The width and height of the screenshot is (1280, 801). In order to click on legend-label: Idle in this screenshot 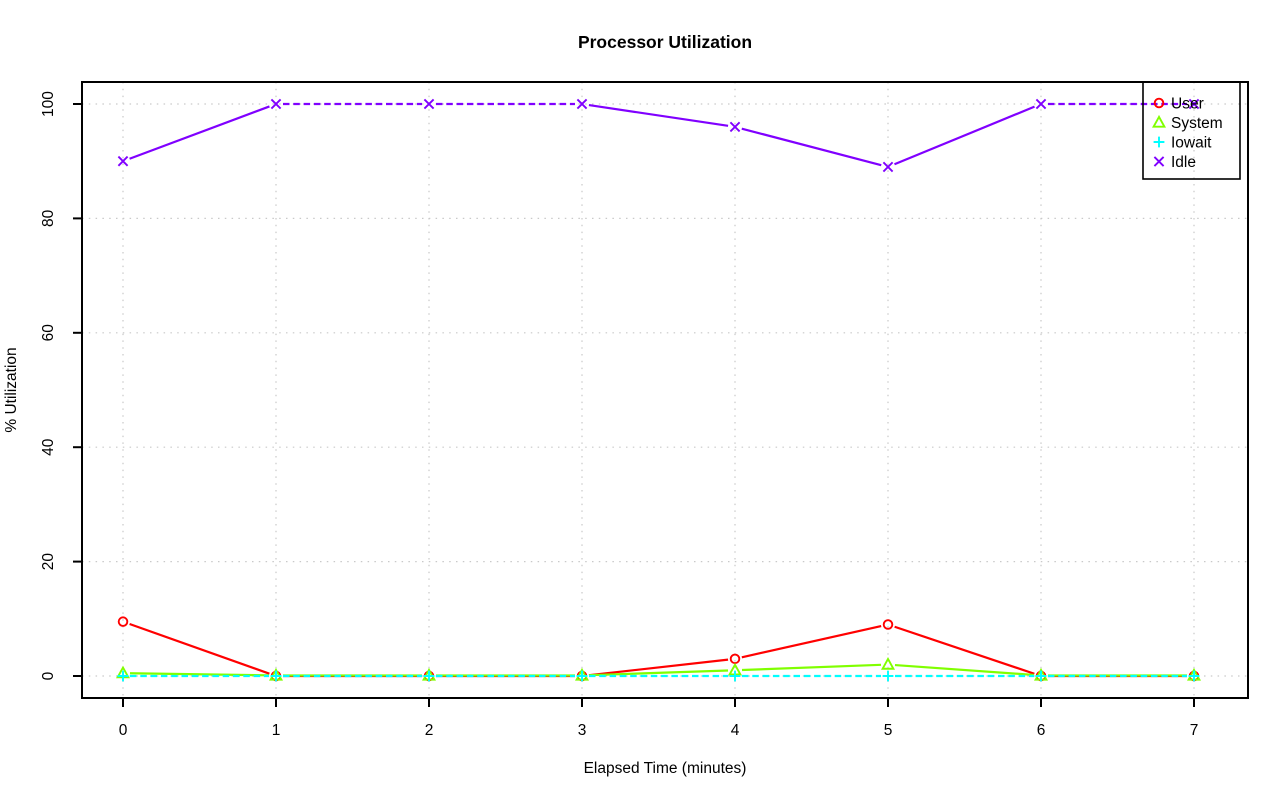, I will do `click(1183, 162)`.